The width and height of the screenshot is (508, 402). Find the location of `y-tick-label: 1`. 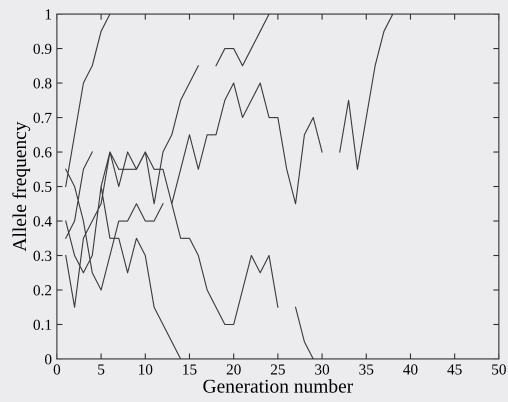

y-tick-label: 1 is located at coordinates (49, 14).